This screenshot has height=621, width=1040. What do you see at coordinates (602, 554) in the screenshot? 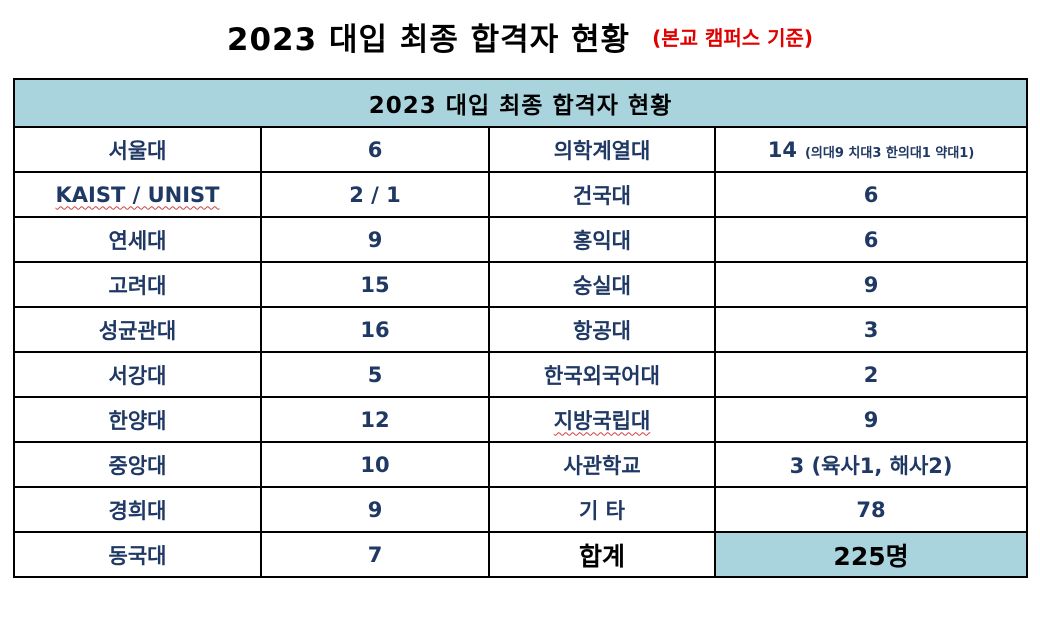
I see `total-label: 합계` at bounding box center [602, 554].